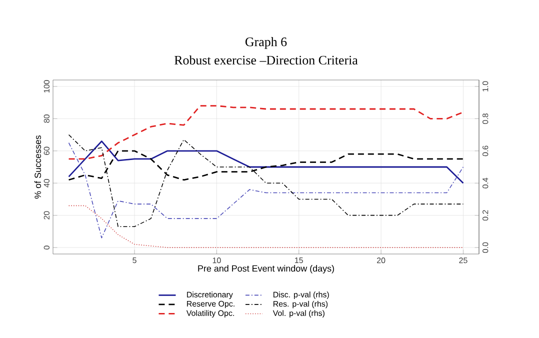 This screenshot has height=338, width=539. Describe the element at coordinates (266, 60) in the screenshot. I see `chart-subtitle: Robust exercise –Direction Criteria` at that location.